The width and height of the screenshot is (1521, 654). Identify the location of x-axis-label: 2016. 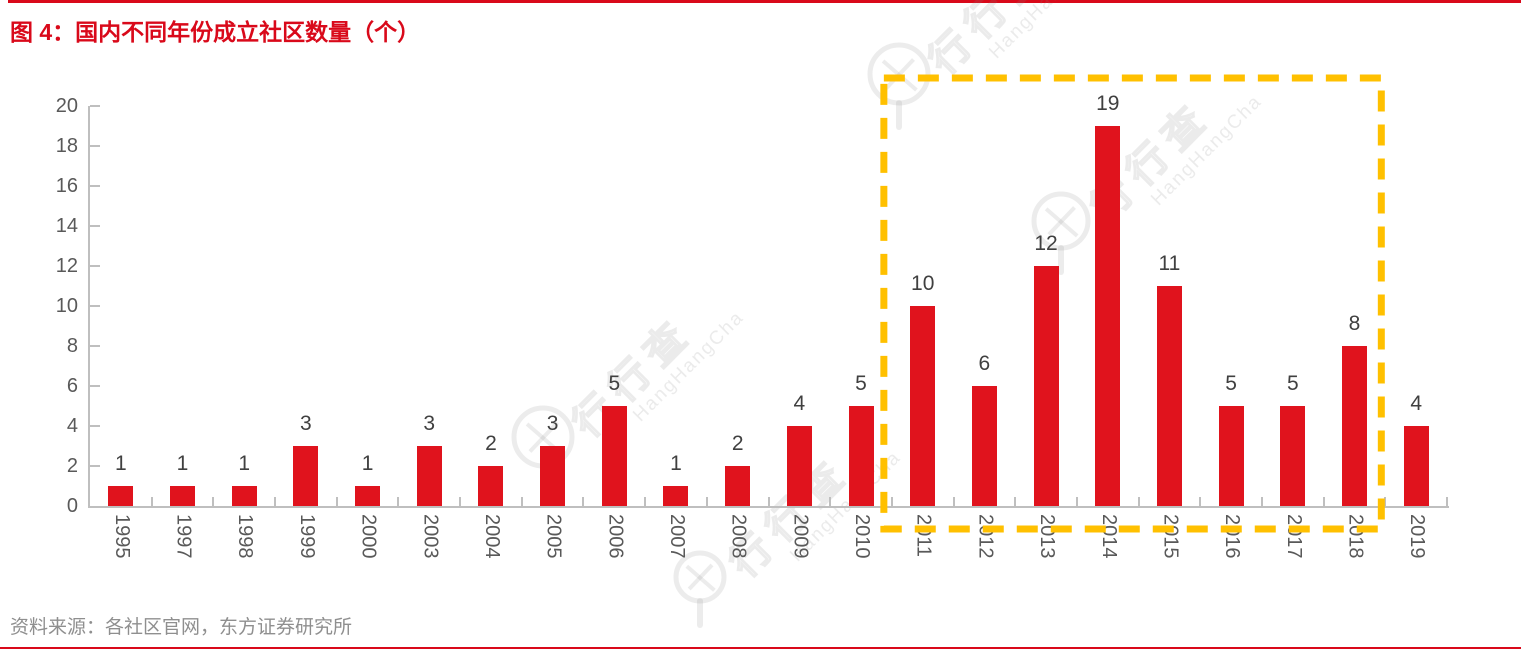
(1232, 536).